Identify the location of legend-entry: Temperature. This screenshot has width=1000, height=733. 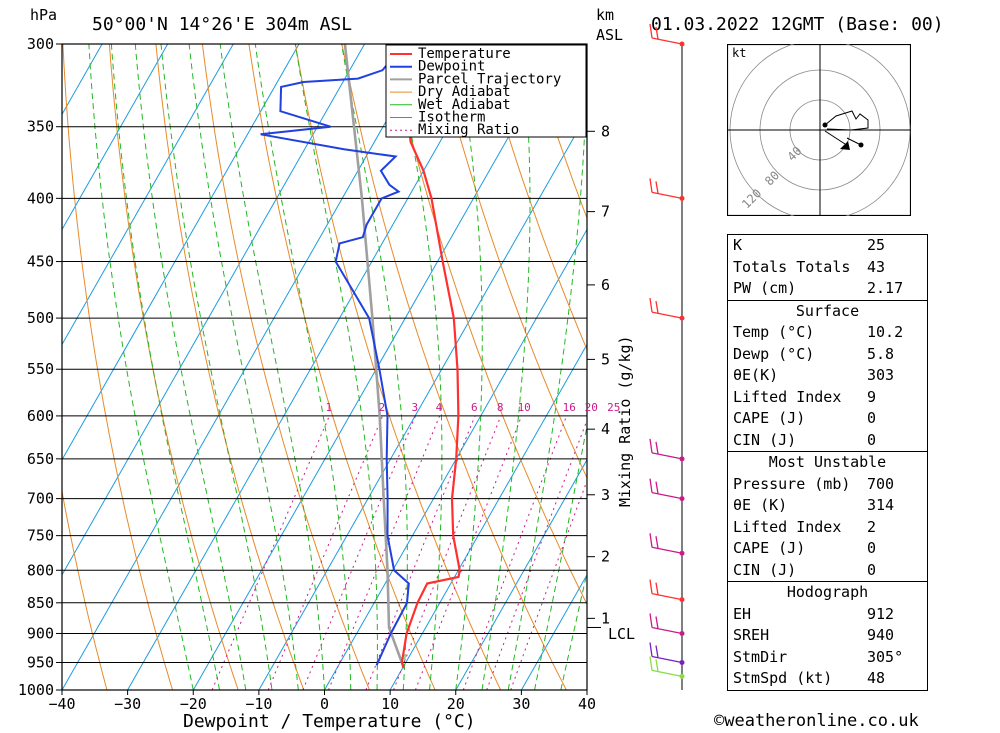
(464, 54).